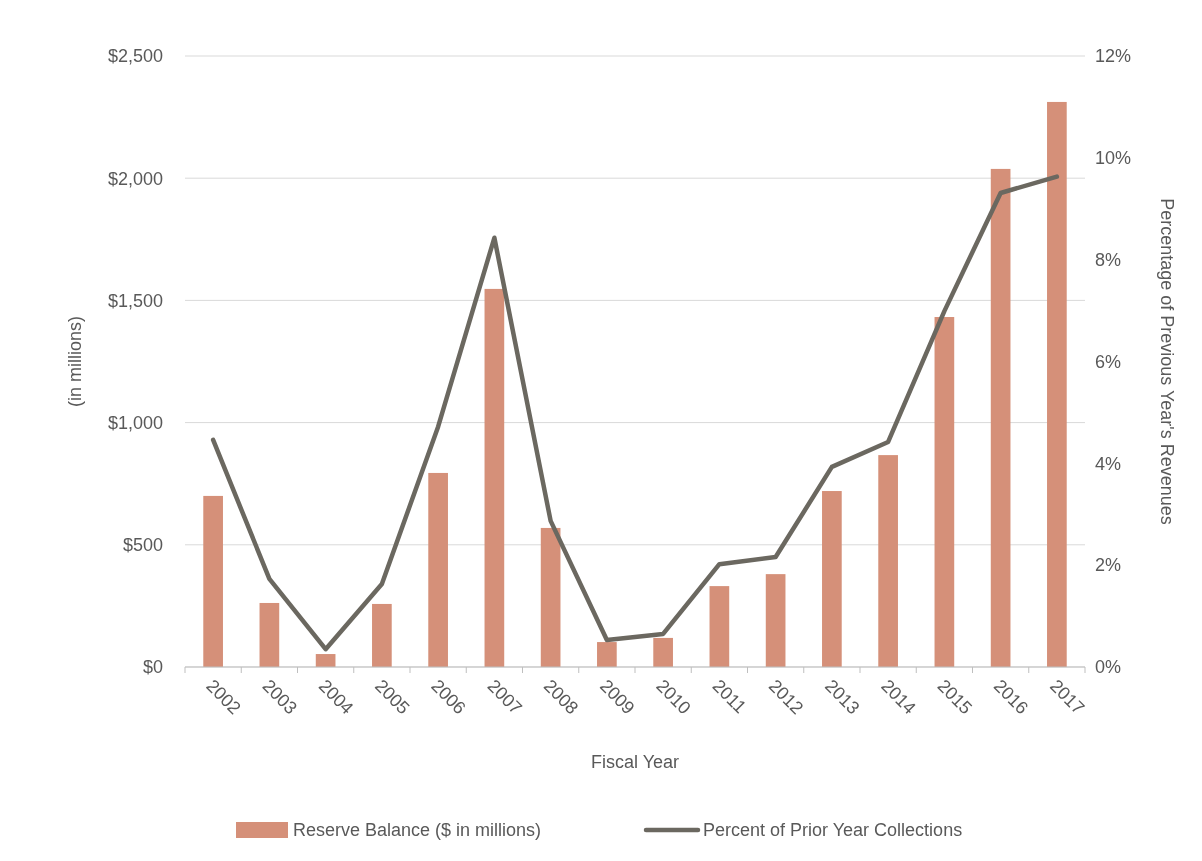 The width and height of the screenshot is (1202, 861). What do you see at coordinates (1167, 361) in the screenshot?
I see `y2-axis-title: Percentage of Previous Year's Revenues` at bounding box center [1167, 361].